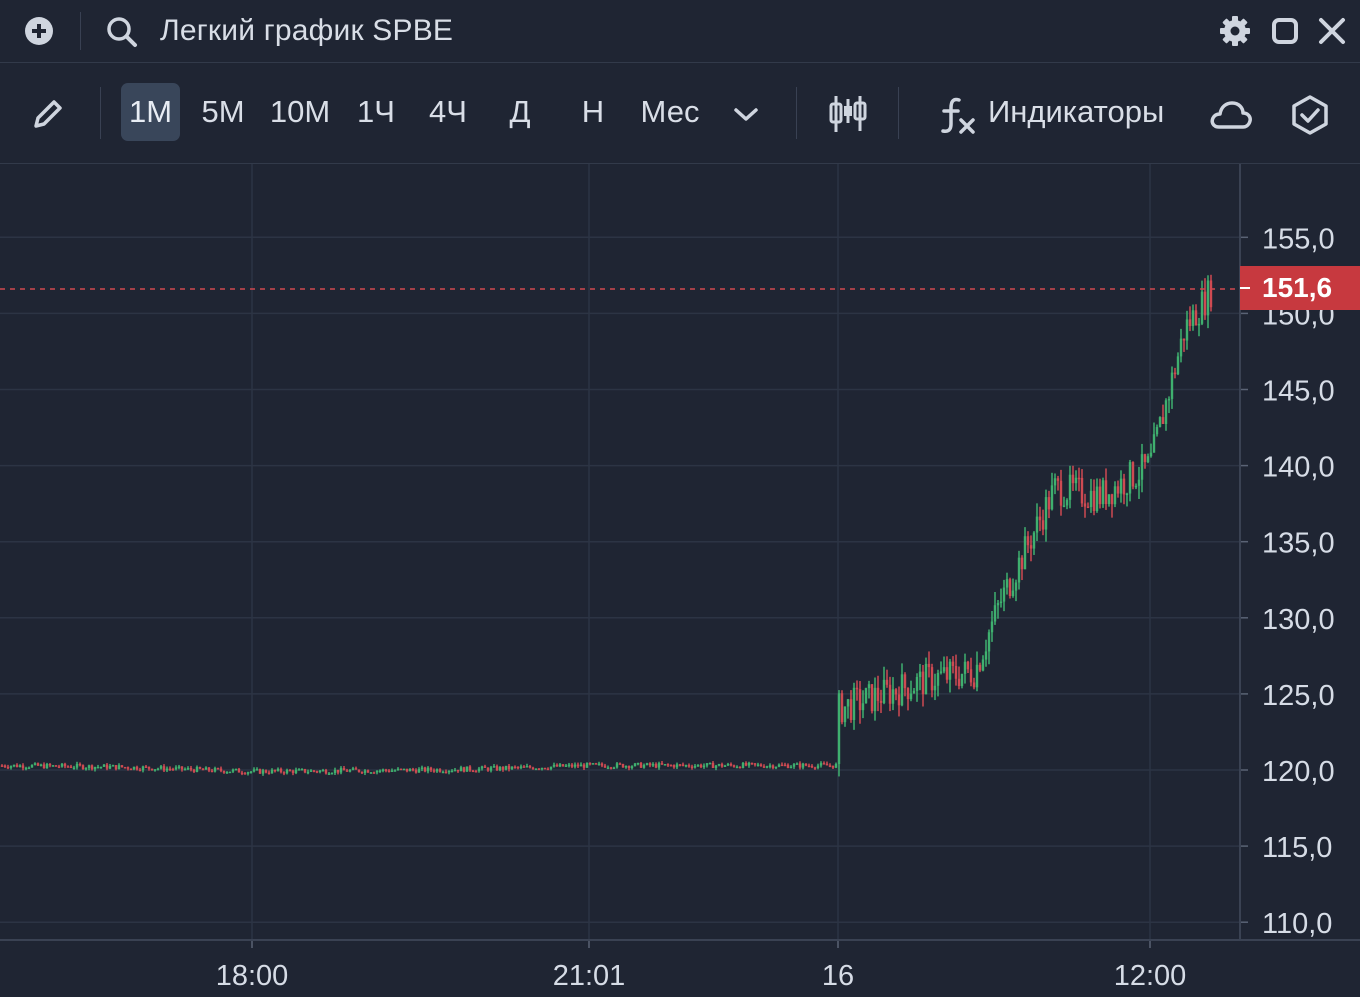 The width and height of the screenshot is (1360, 997). I want to click on timeframe-10m: 10М, so click(300, 111).